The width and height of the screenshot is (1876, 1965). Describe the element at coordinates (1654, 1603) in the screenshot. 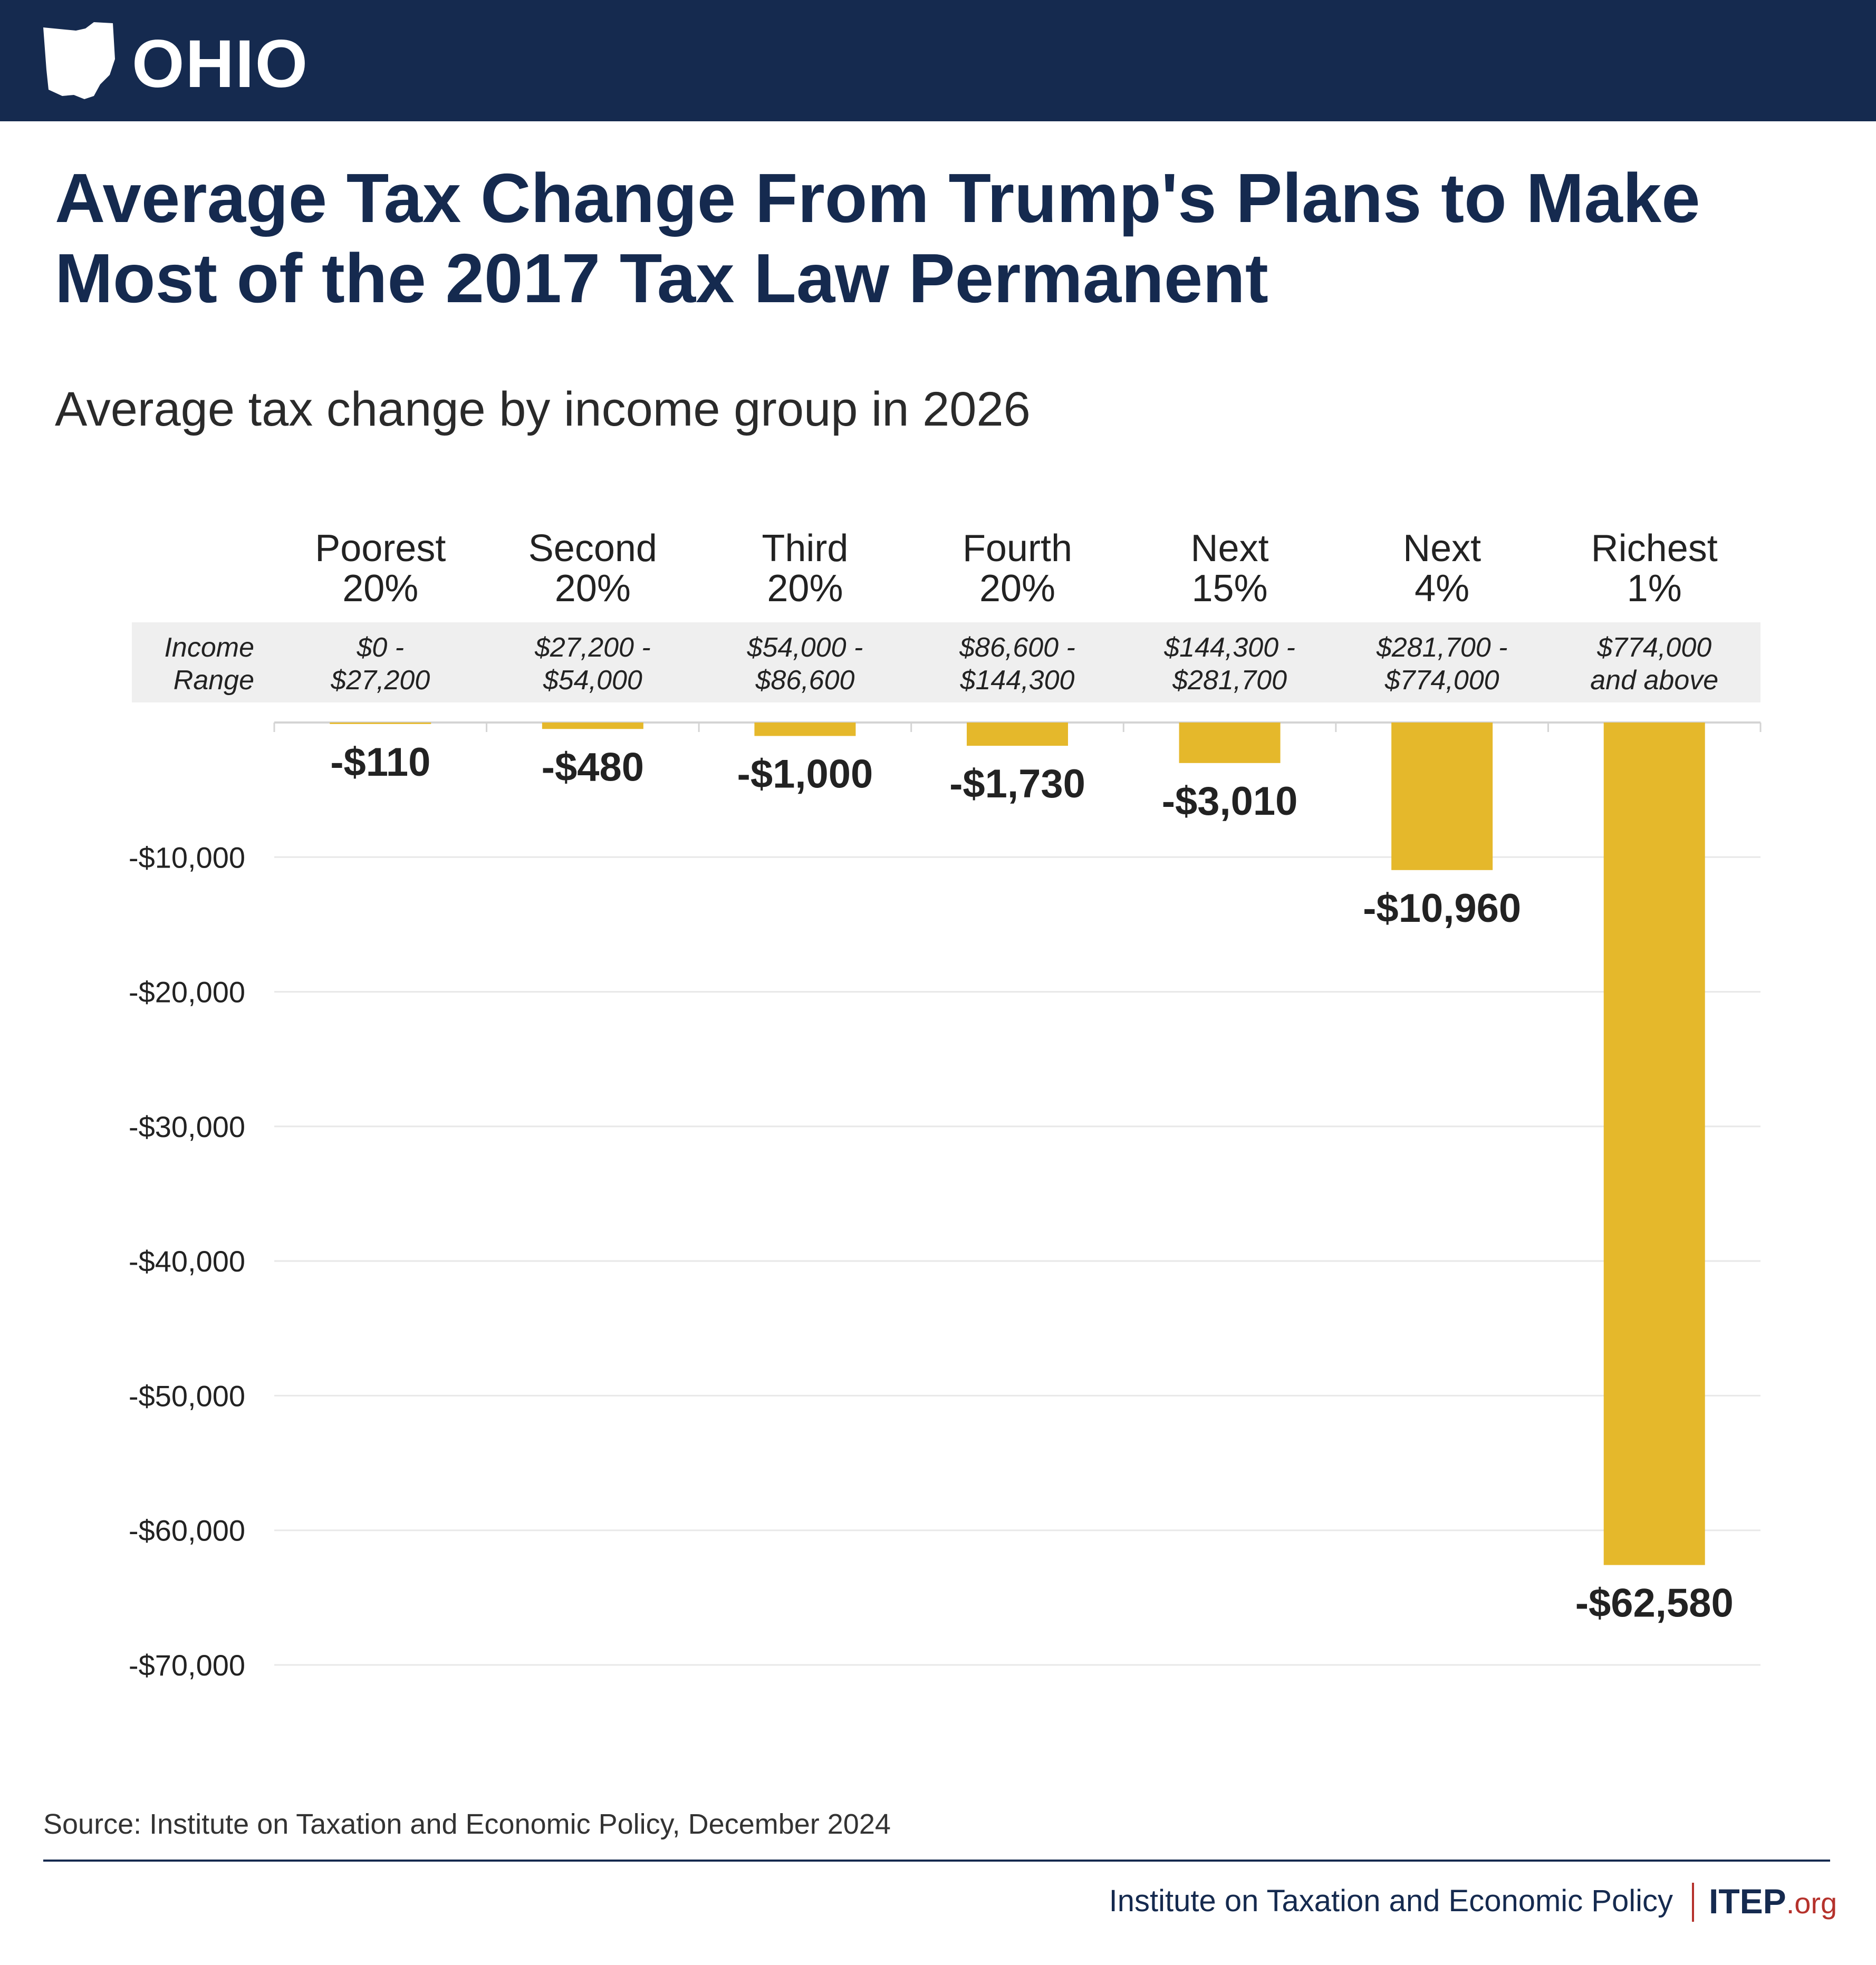

I see `data-label: -$62,580` at that location.